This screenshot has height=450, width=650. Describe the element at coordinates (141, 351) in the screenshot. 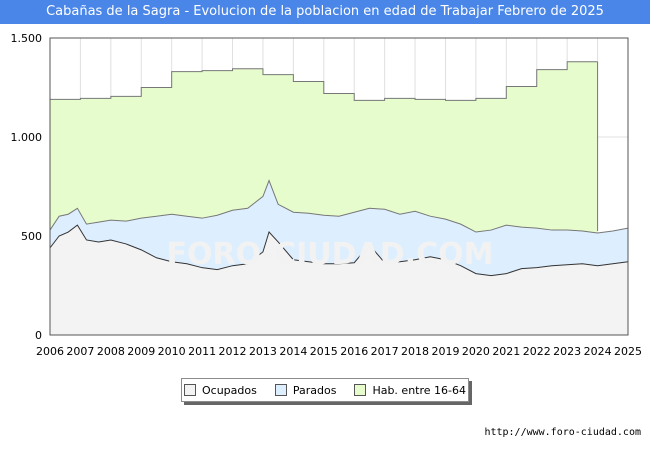

I see `x-tick-label: 2009` at that location.